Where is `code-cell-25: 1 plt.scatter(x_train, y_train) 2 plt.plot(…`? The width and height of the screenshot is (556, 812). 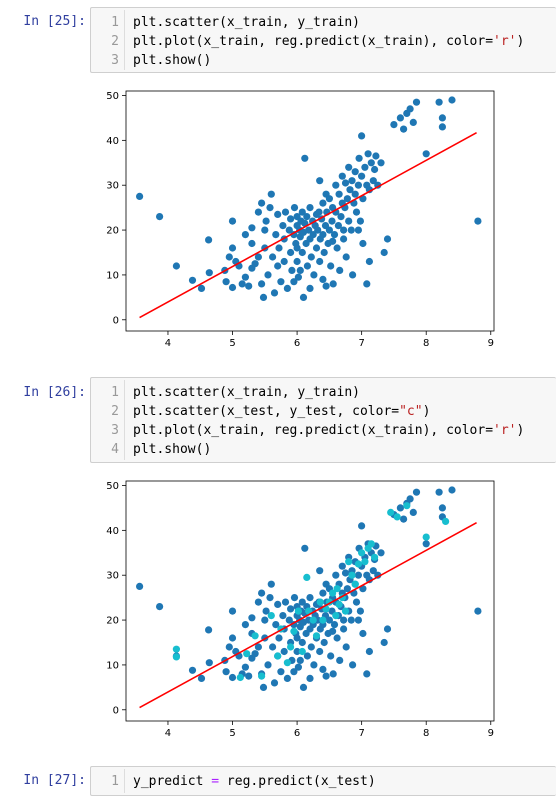 code-cell-25: 1 plt.scatter(x_train, y_train) 2 plt.plot(… is located at coordinates (323, 40).